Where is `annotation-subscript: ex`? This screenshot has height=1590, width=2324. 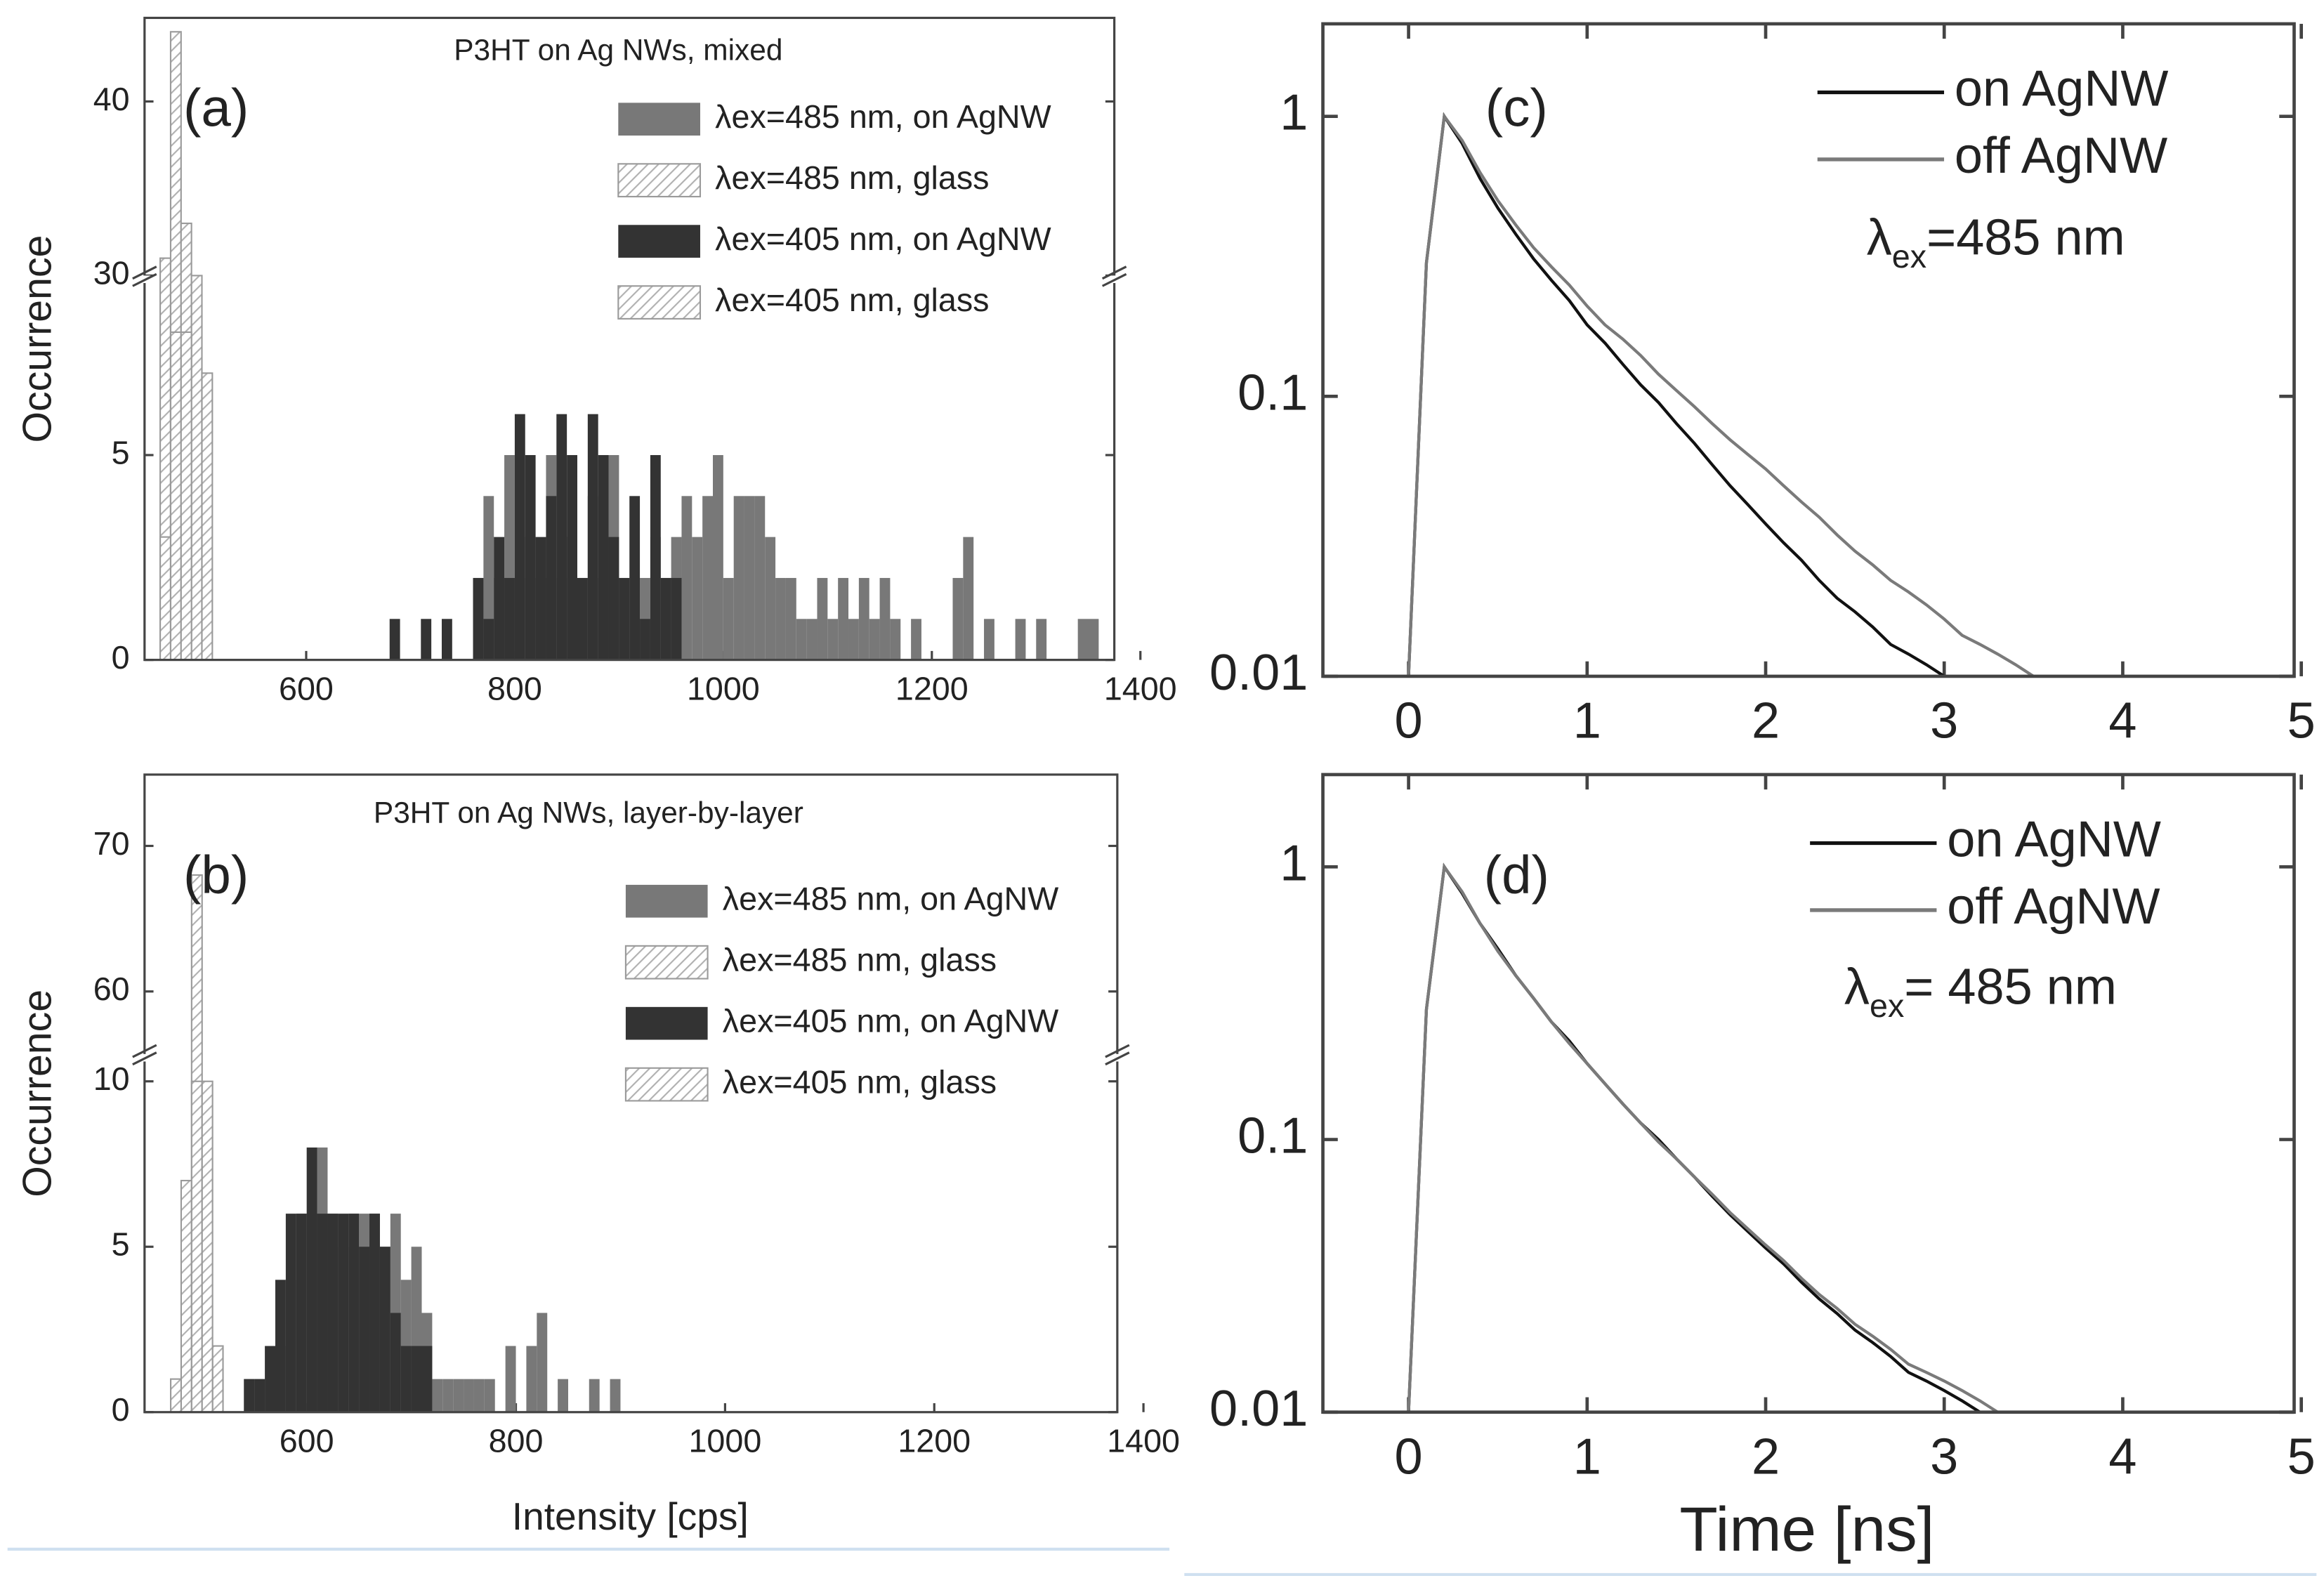 annotation-subscript: ex is located at coordinates (1887, 1005).